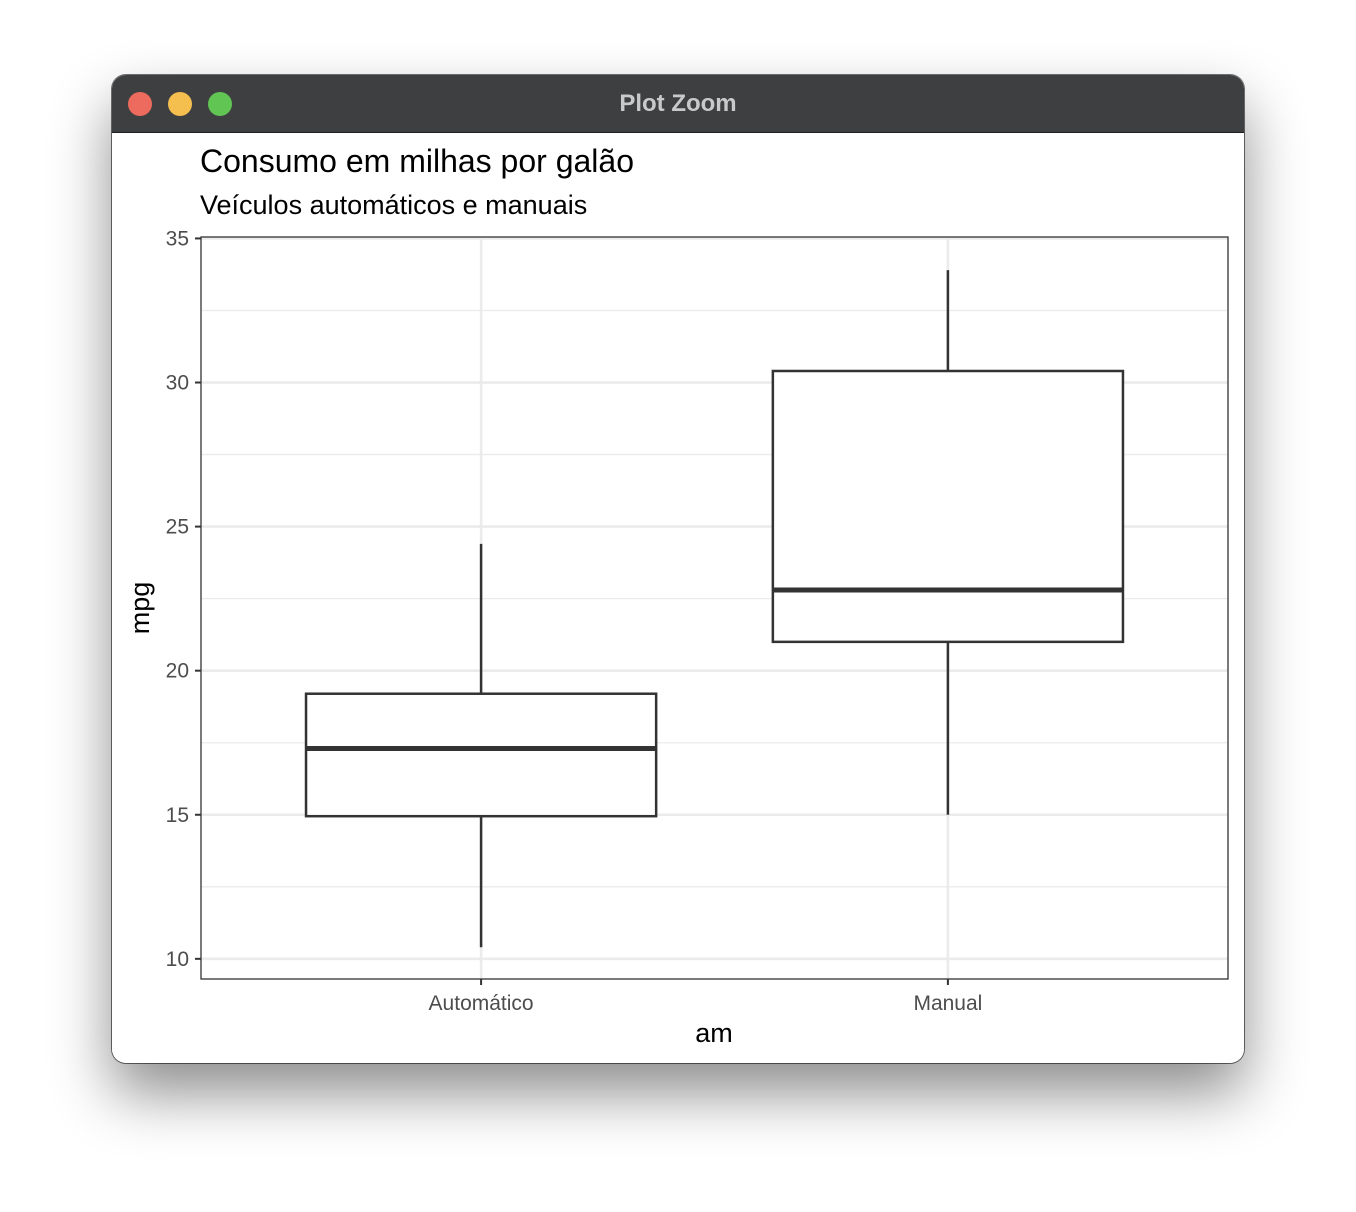  I want to click on y-tick-label: 20, so click(177, 671).